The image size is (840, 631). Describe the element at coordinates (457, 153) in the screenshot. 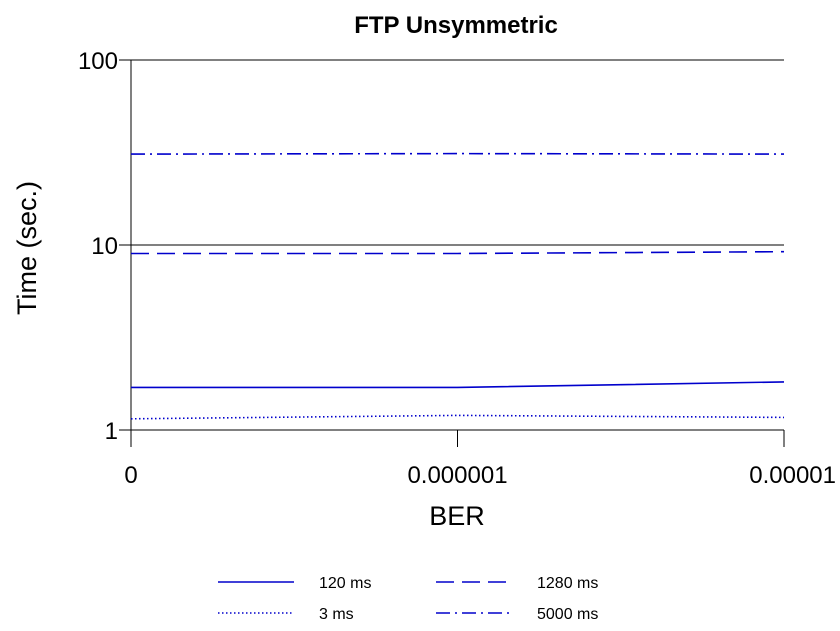

I see `series-line-5000-ms` at that location.